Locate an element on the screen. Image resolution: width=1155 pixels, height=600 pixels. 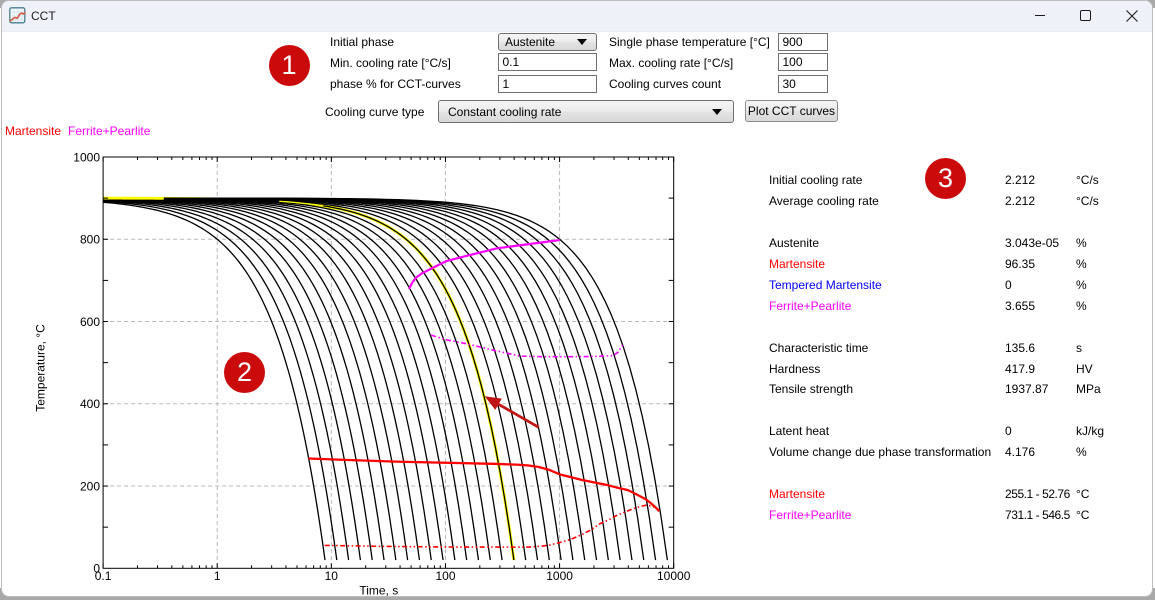
svg-text: 1 is located at coordinates (217, 576).